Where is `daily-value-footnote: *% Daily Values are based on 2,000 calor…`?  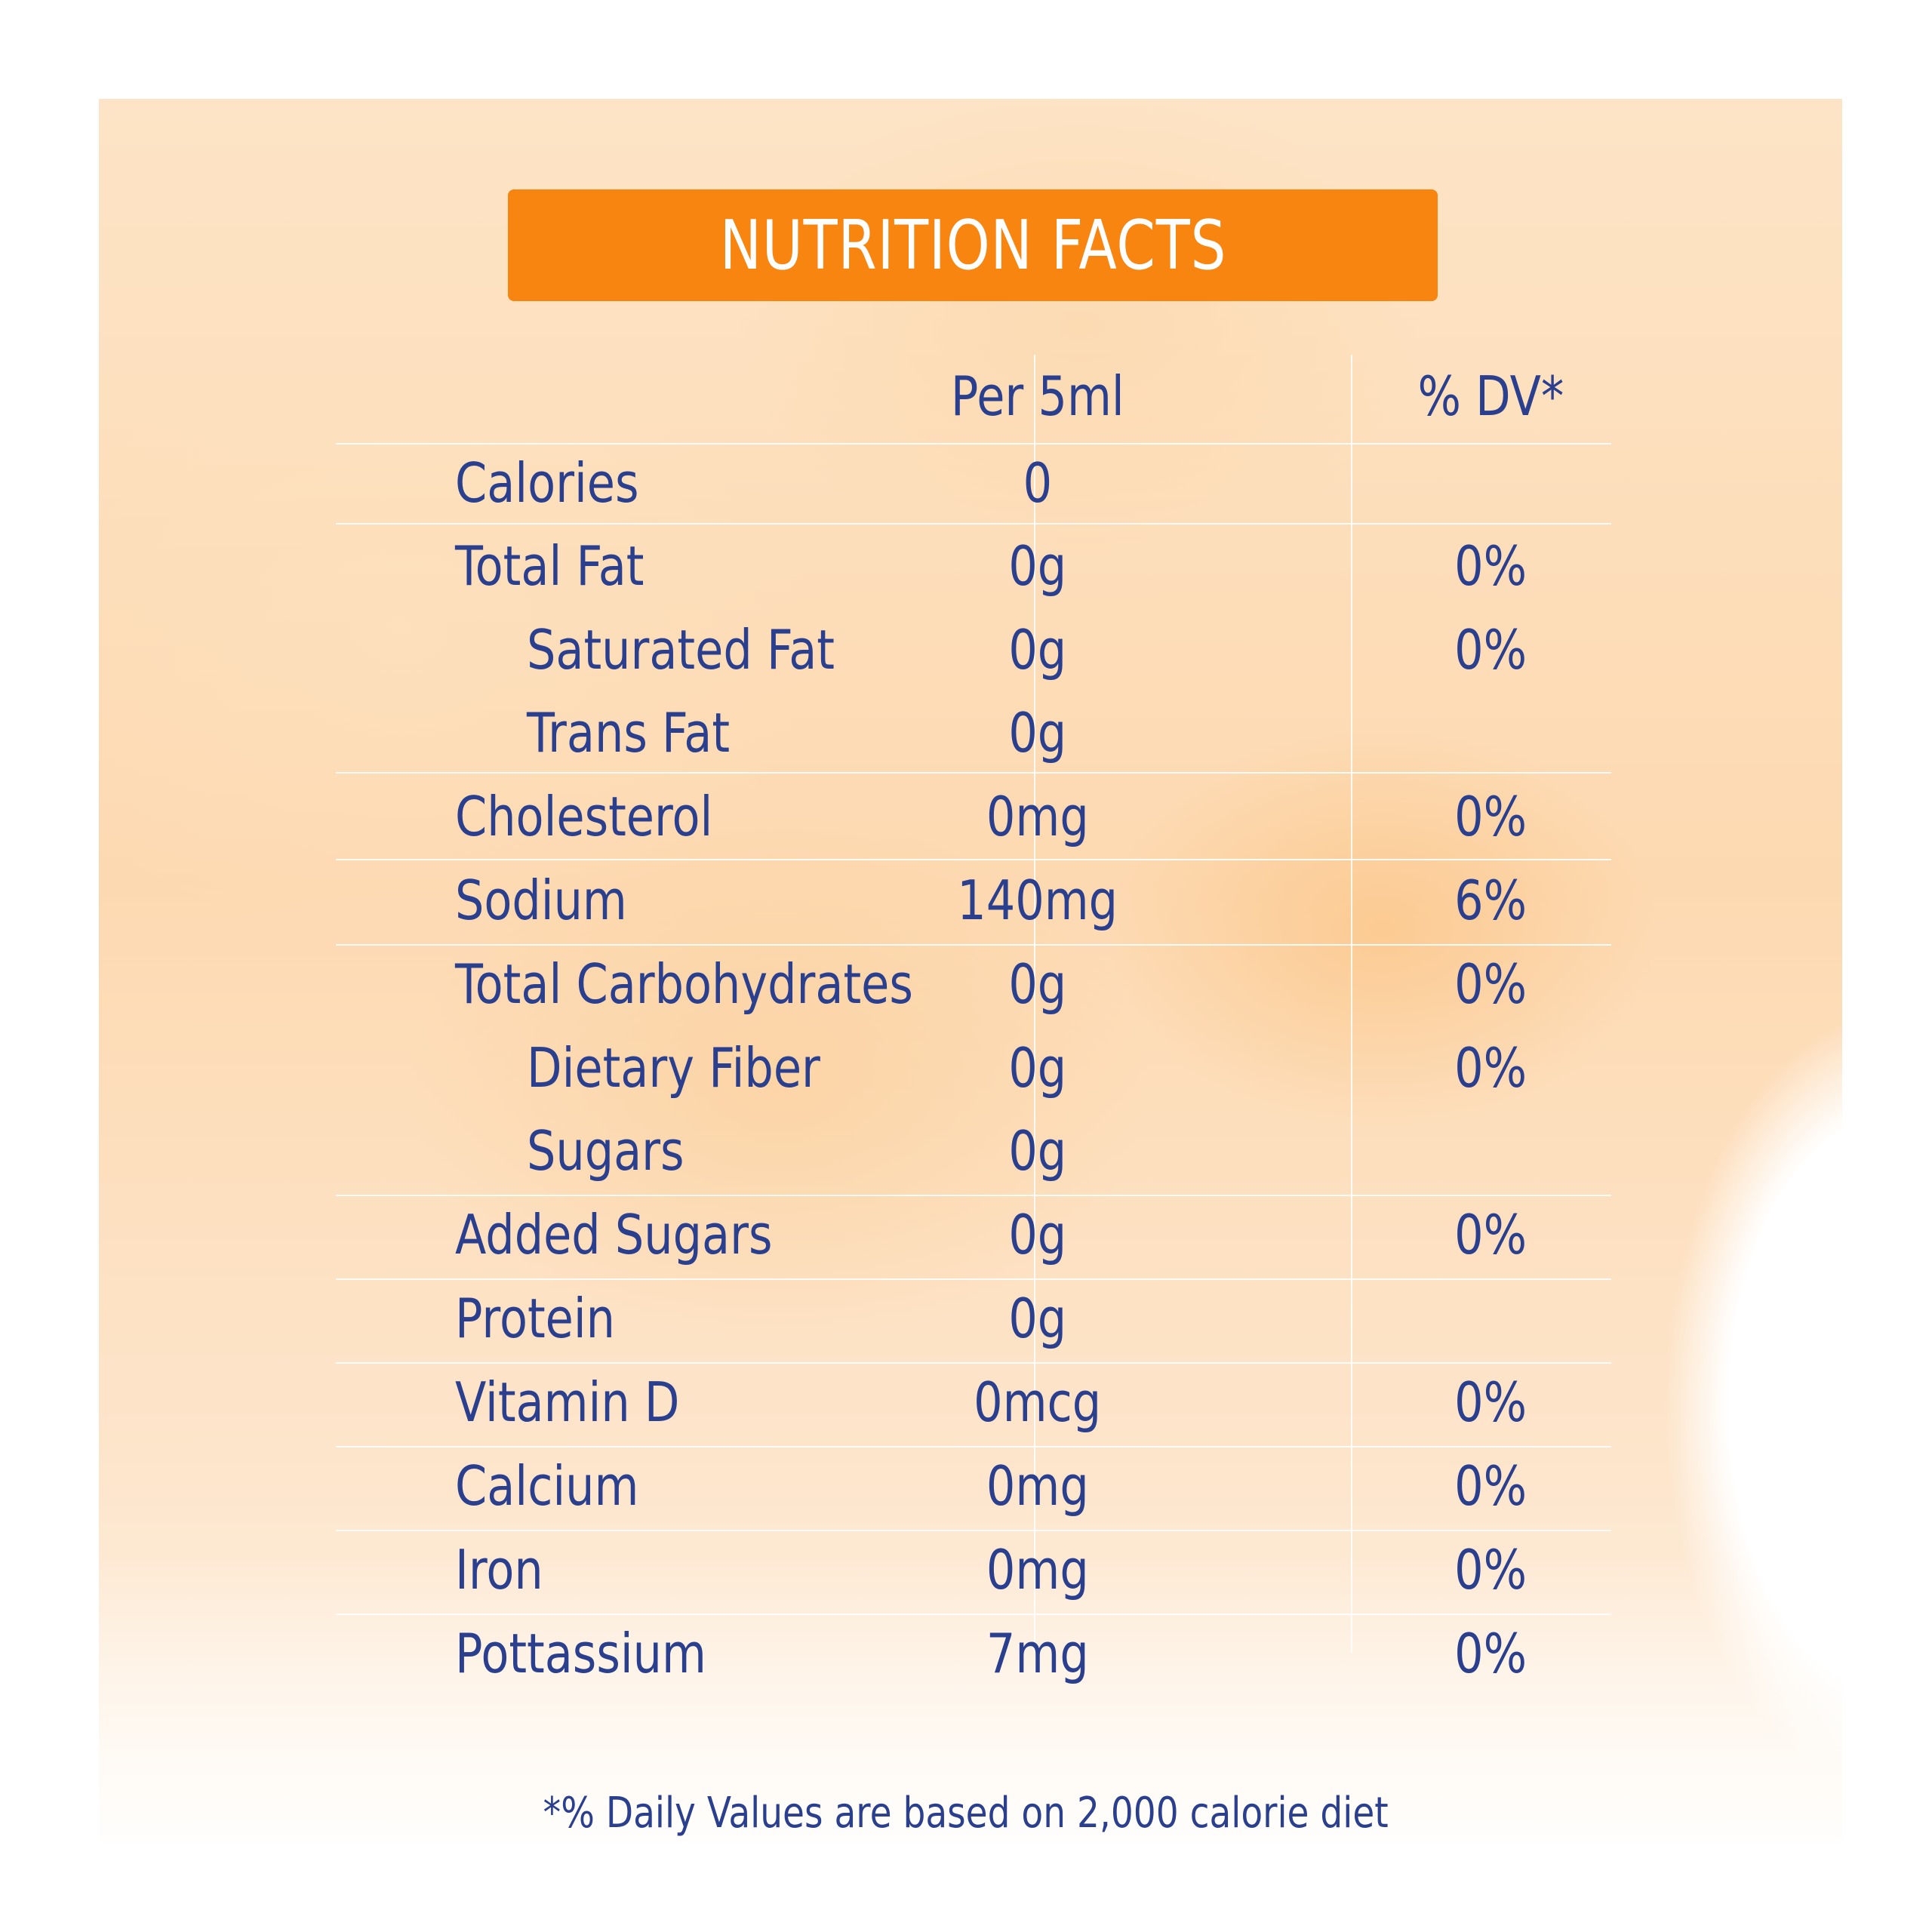
daily-value-footnote: *% Daily Values are based on 2,000 calor… is located at coordinates (966, 1813).